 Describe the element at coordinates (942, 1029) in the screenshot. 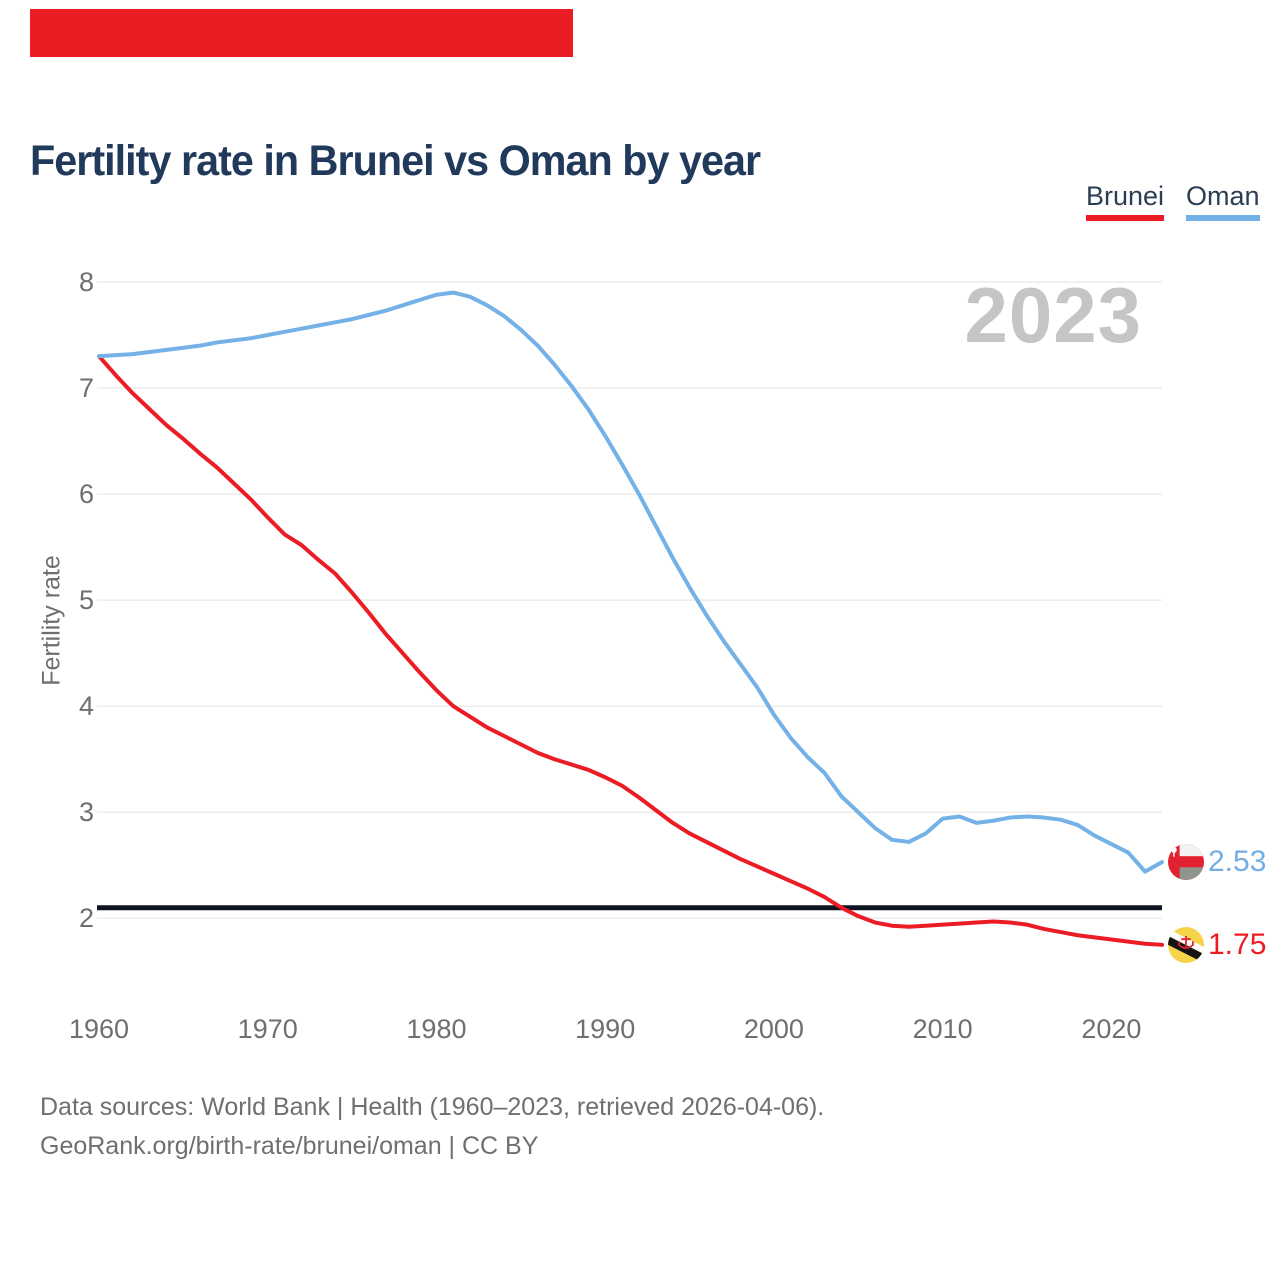

I see `x-tick-label: 2010` at that location.